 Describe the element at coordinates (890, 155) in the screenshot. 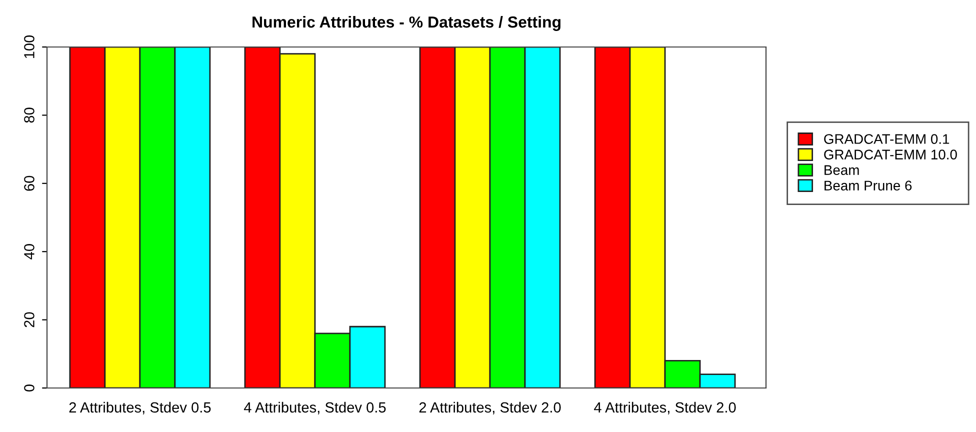

I see `legend-label: GRADCAT-EMM 10.0` at that location.